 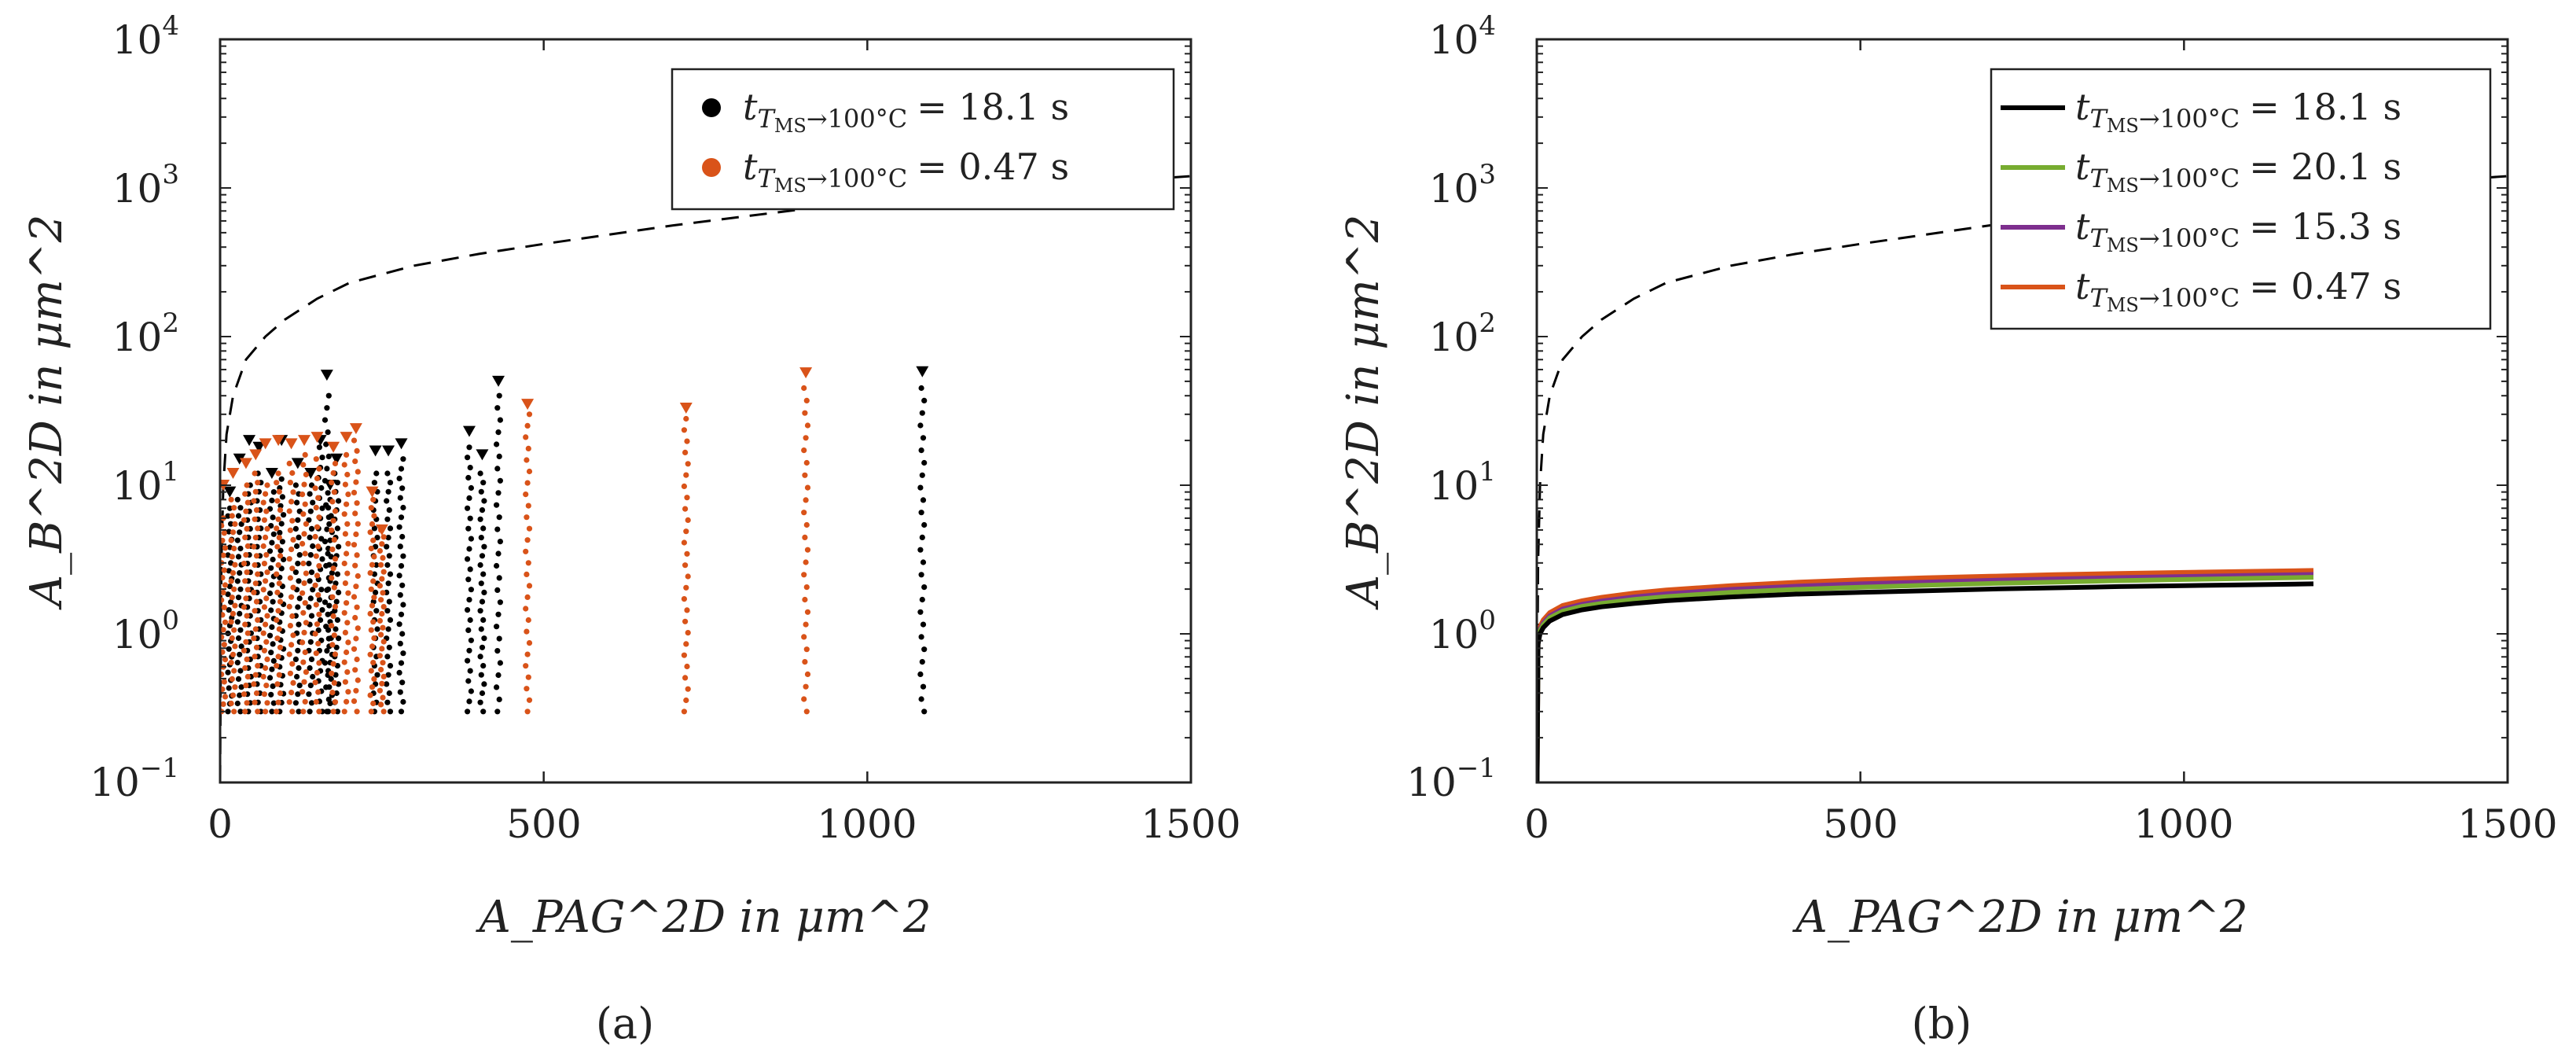 What do you see at coordinates (1190, 824) in the screenshot?
I see `panel-a-x-tick-label: 1500` at bounding box center [1190, 824].